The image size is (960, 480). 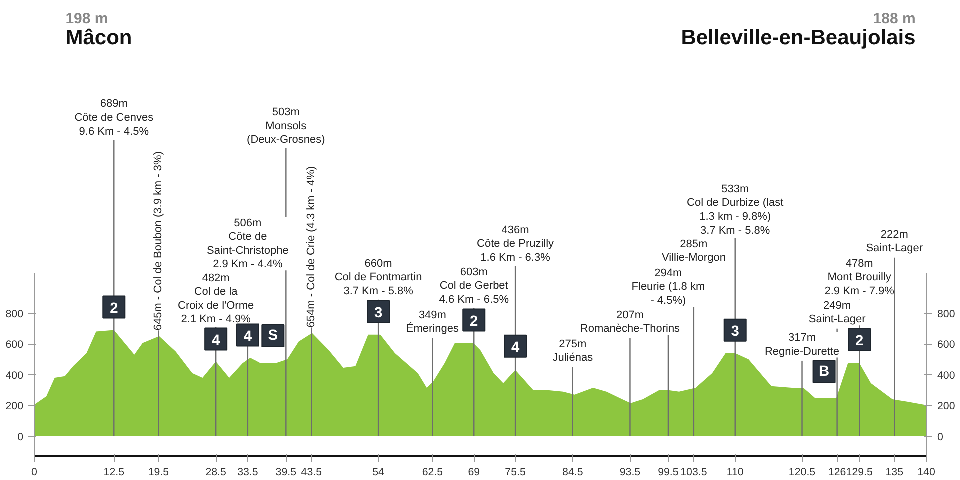 I want to click on y2-tick-label: 200, so click(x=947, y=406).